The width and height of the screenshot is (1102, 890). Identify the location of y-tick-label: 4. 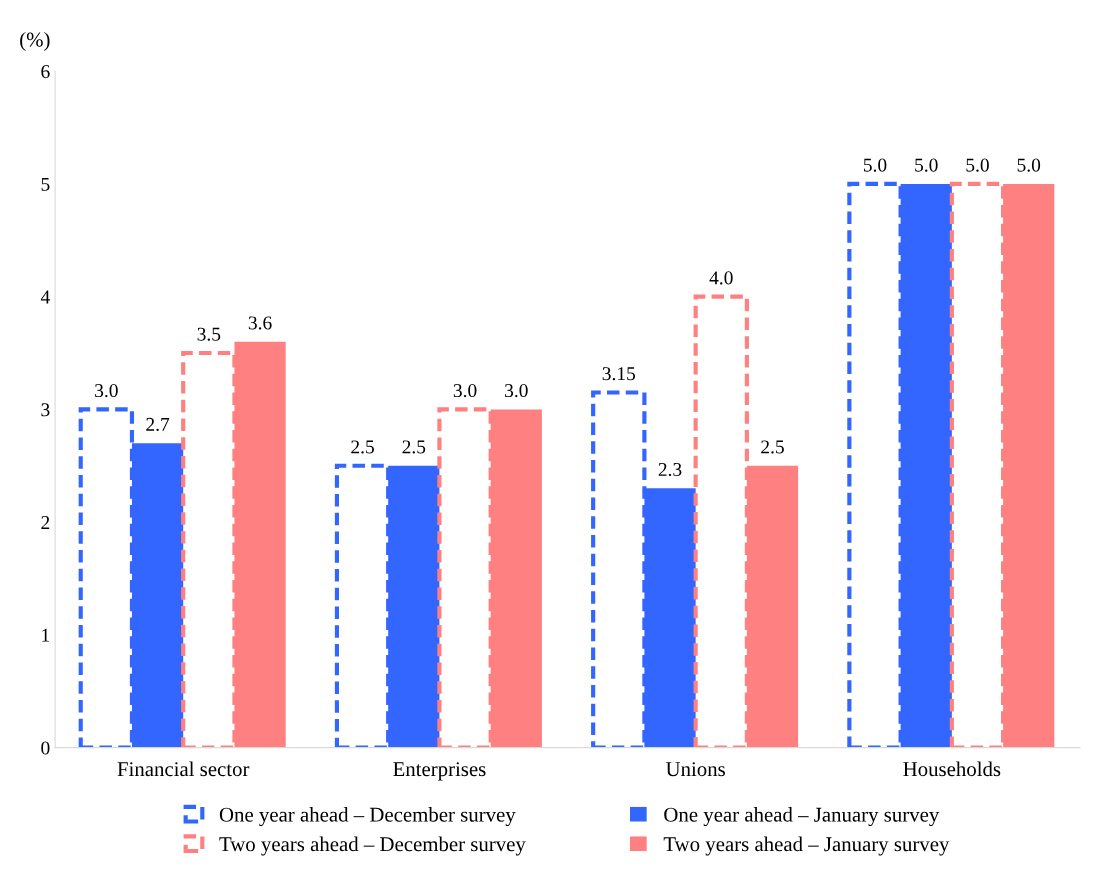
(45, 297).